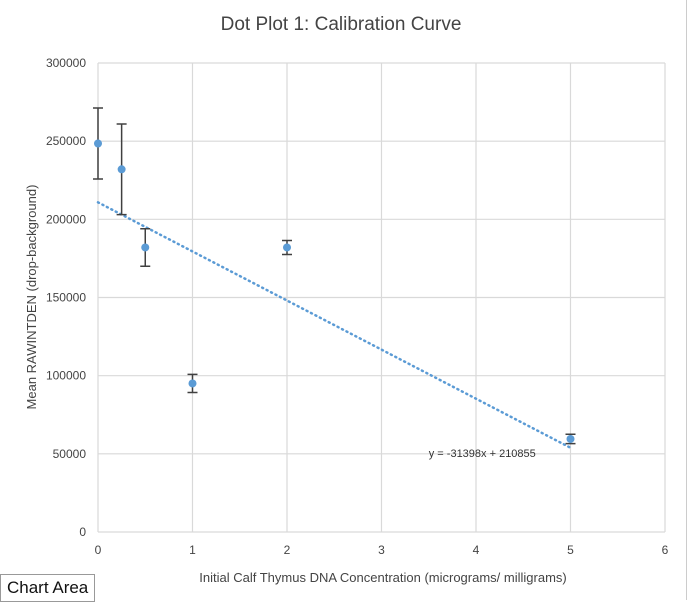 The width and height of the screenshot is (693, 602). I want to click on chart-area-tooltip: Chart Area, so click(48, 588).